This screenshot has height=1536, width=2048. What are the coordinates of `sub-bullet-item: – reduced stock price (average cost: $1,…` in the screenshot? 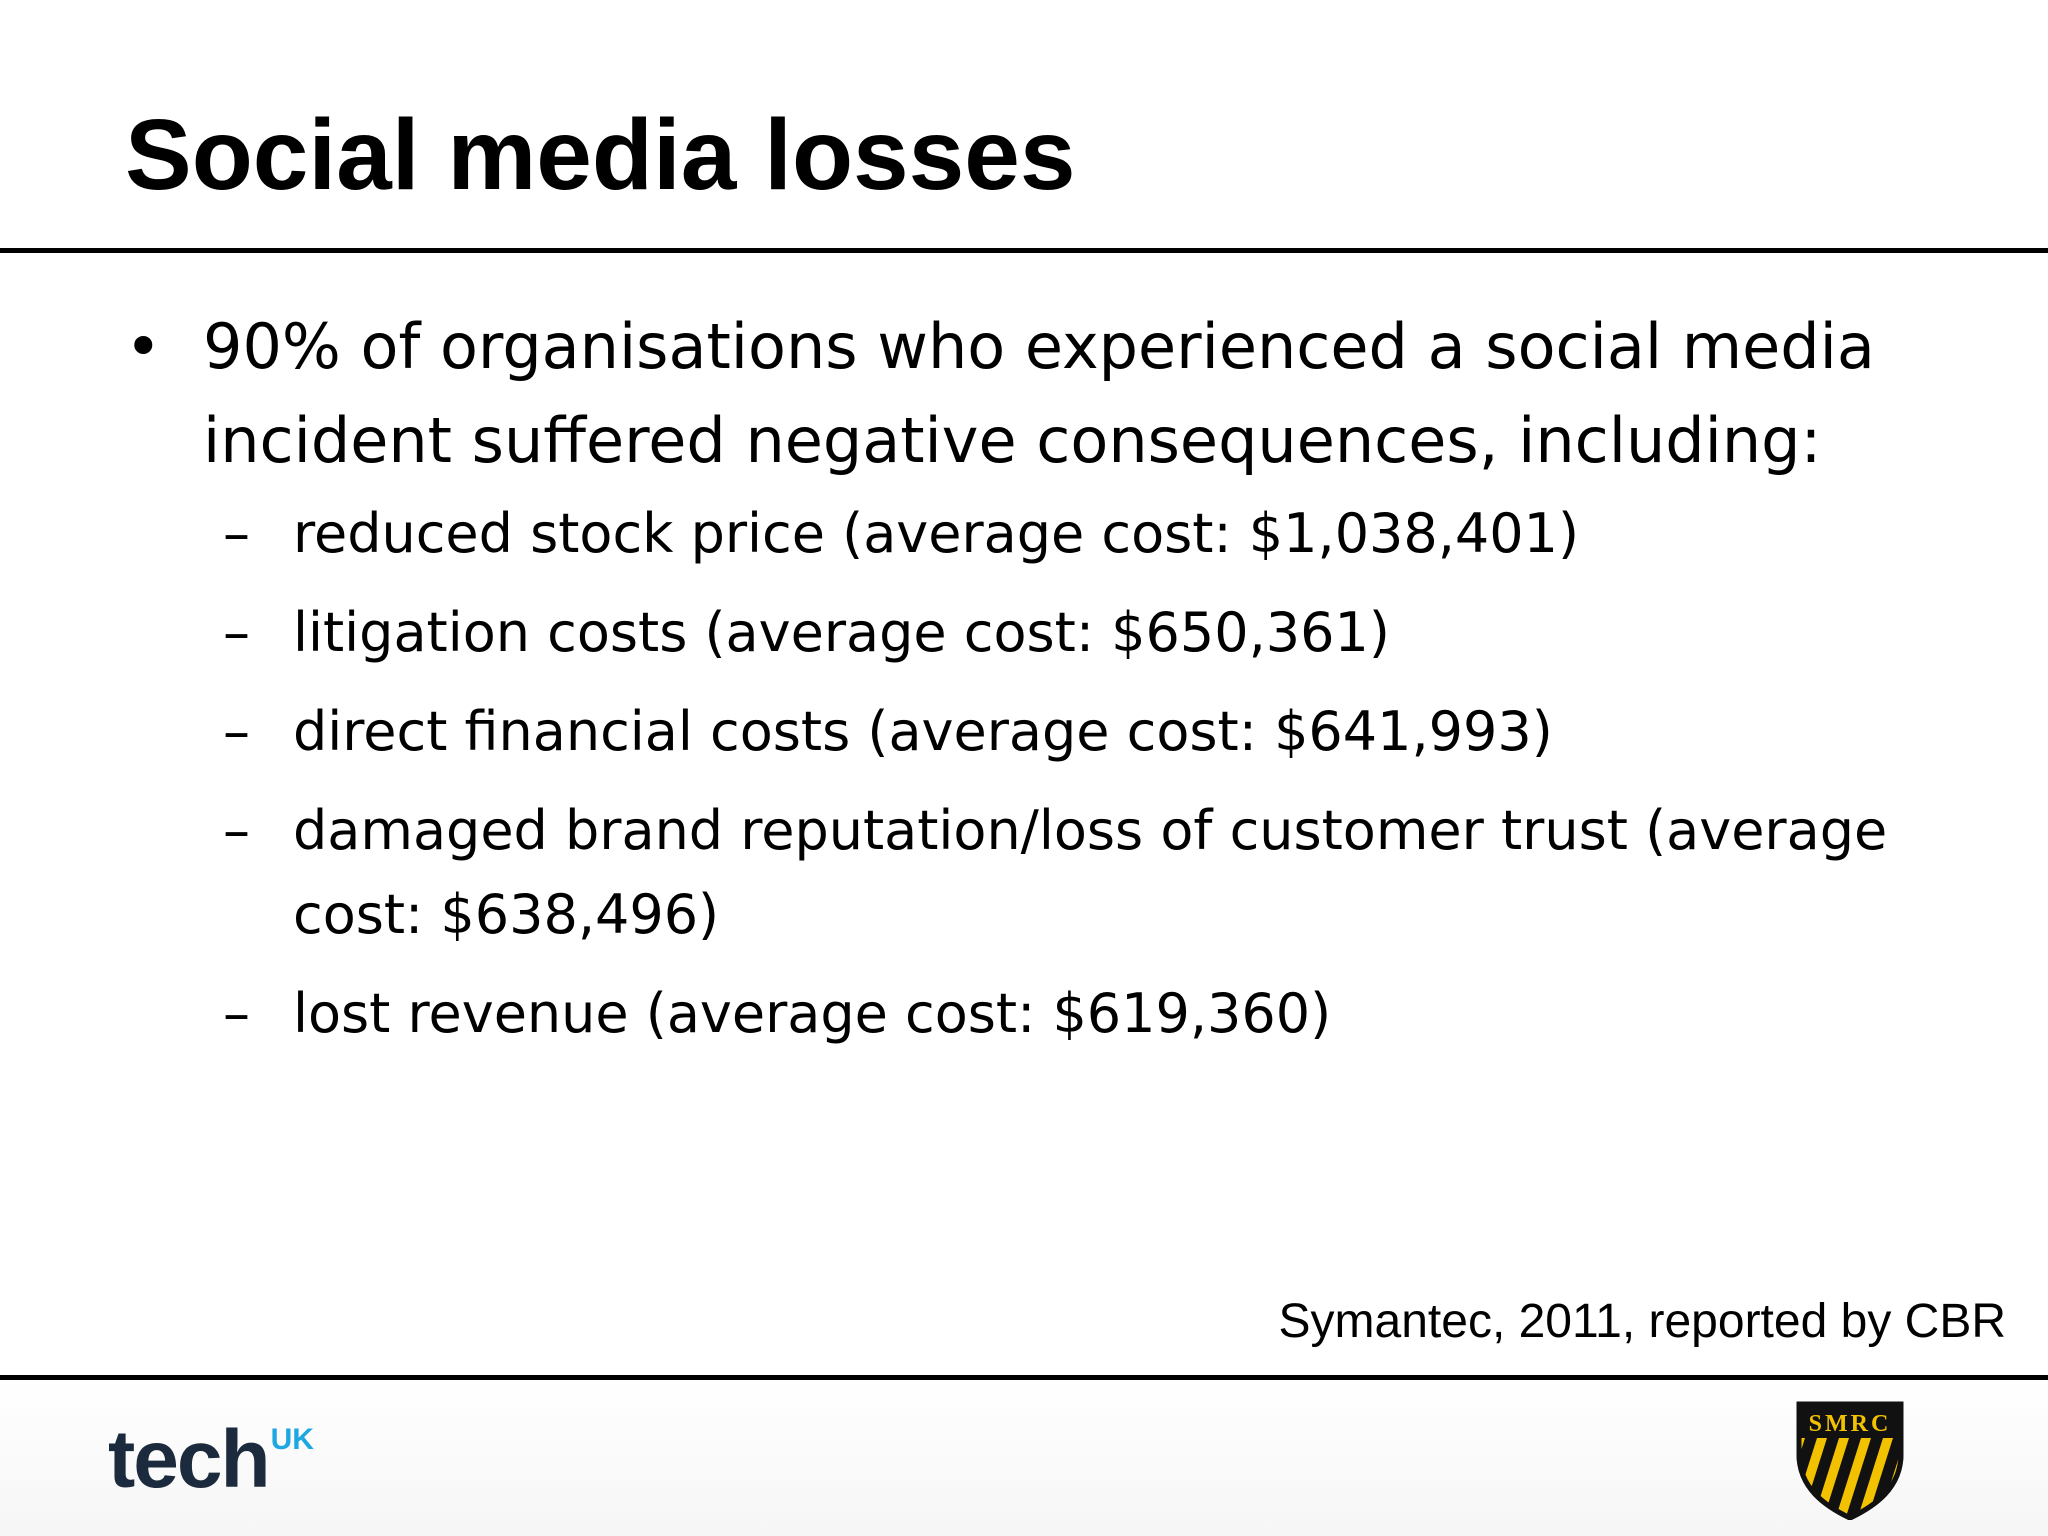 It's located at (1065, 534).